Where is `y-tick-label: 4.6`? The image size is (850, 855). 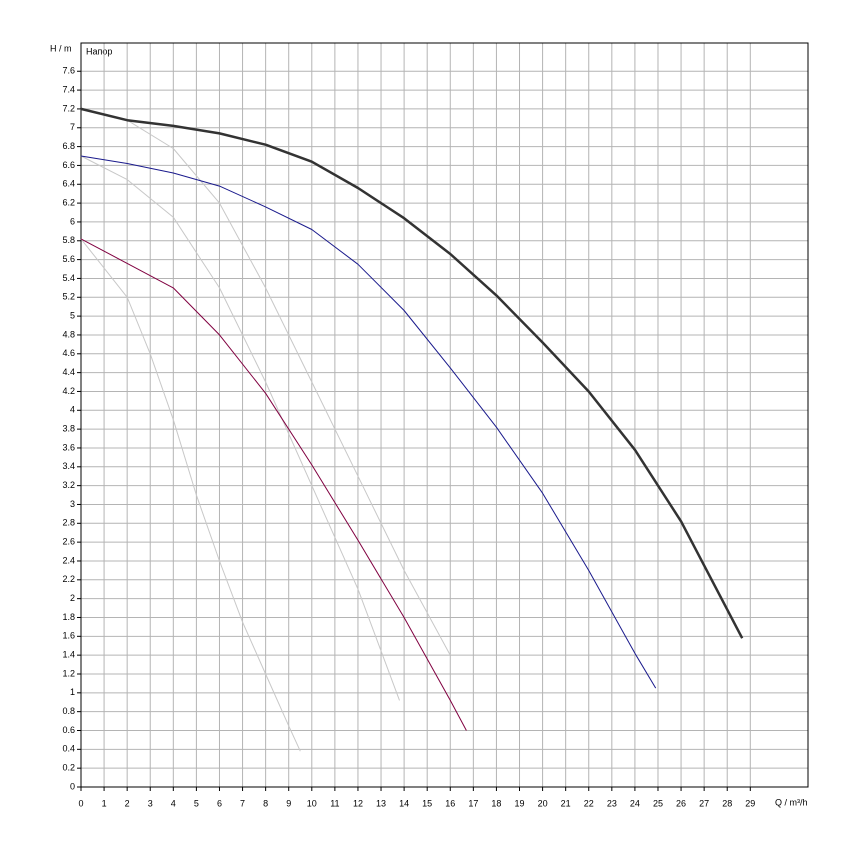
y-tick-label: 4.6 is located at coordinates (68, 353).